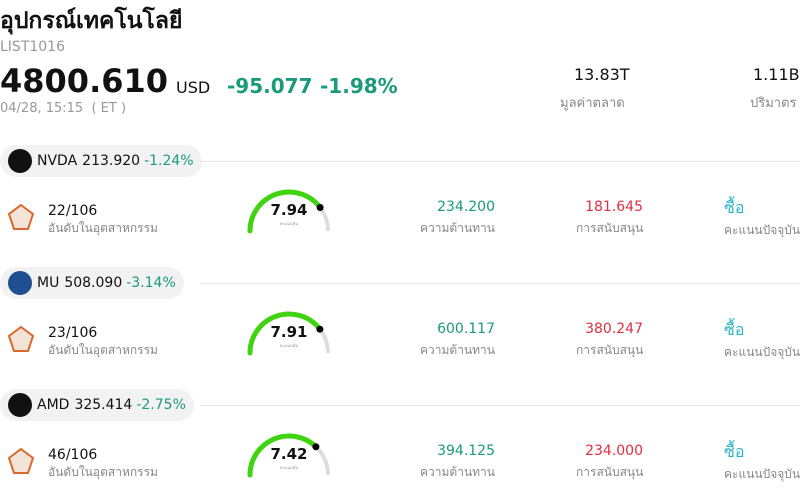 This screenshot has height=499, width=800. Describe the element at coordinates (193, 87) in the screenshot. I see `currency: USD` at that location.